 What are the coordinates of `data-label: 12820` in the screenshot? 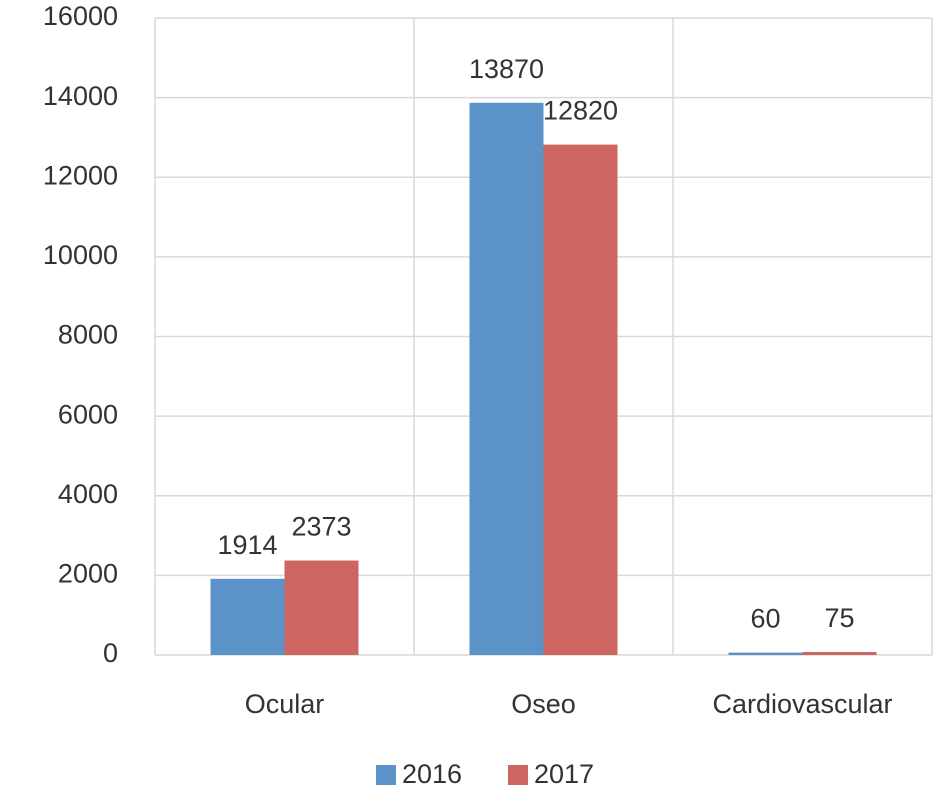 It's located at (580, 111).